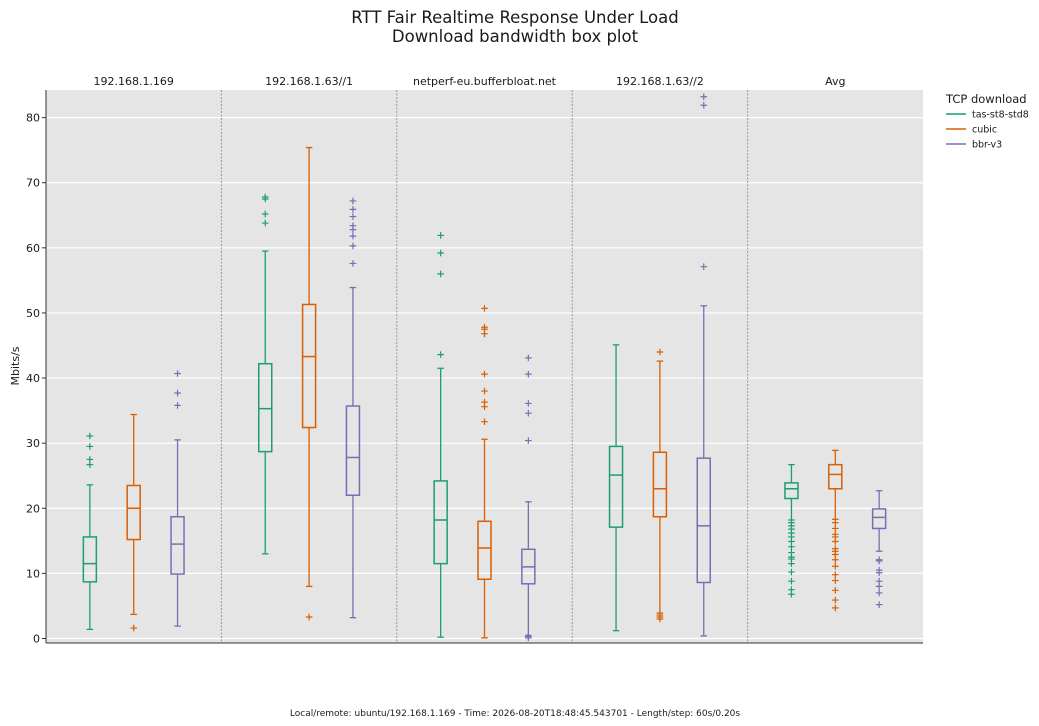 This screenshot has width=1039, height=726. I want to click on group-label: 192.168.1.63//2, so click(660, 81).